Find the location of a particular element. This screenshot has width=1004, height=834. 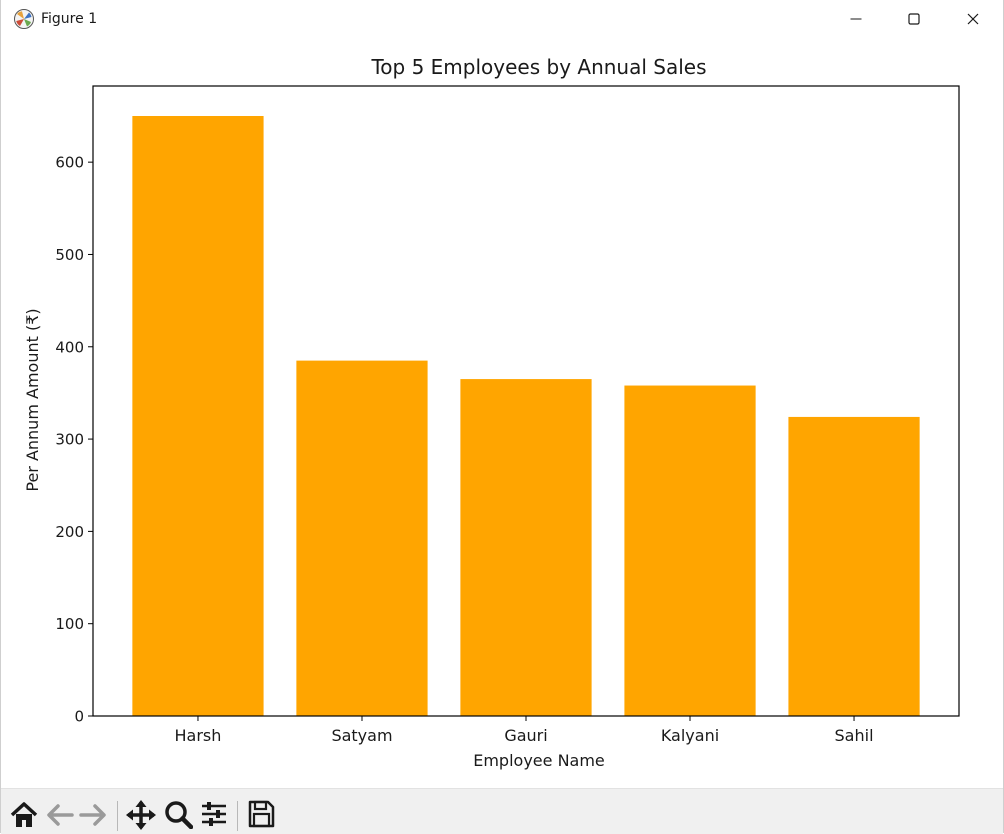

minimize-icon is located at coordinates (856, 19).